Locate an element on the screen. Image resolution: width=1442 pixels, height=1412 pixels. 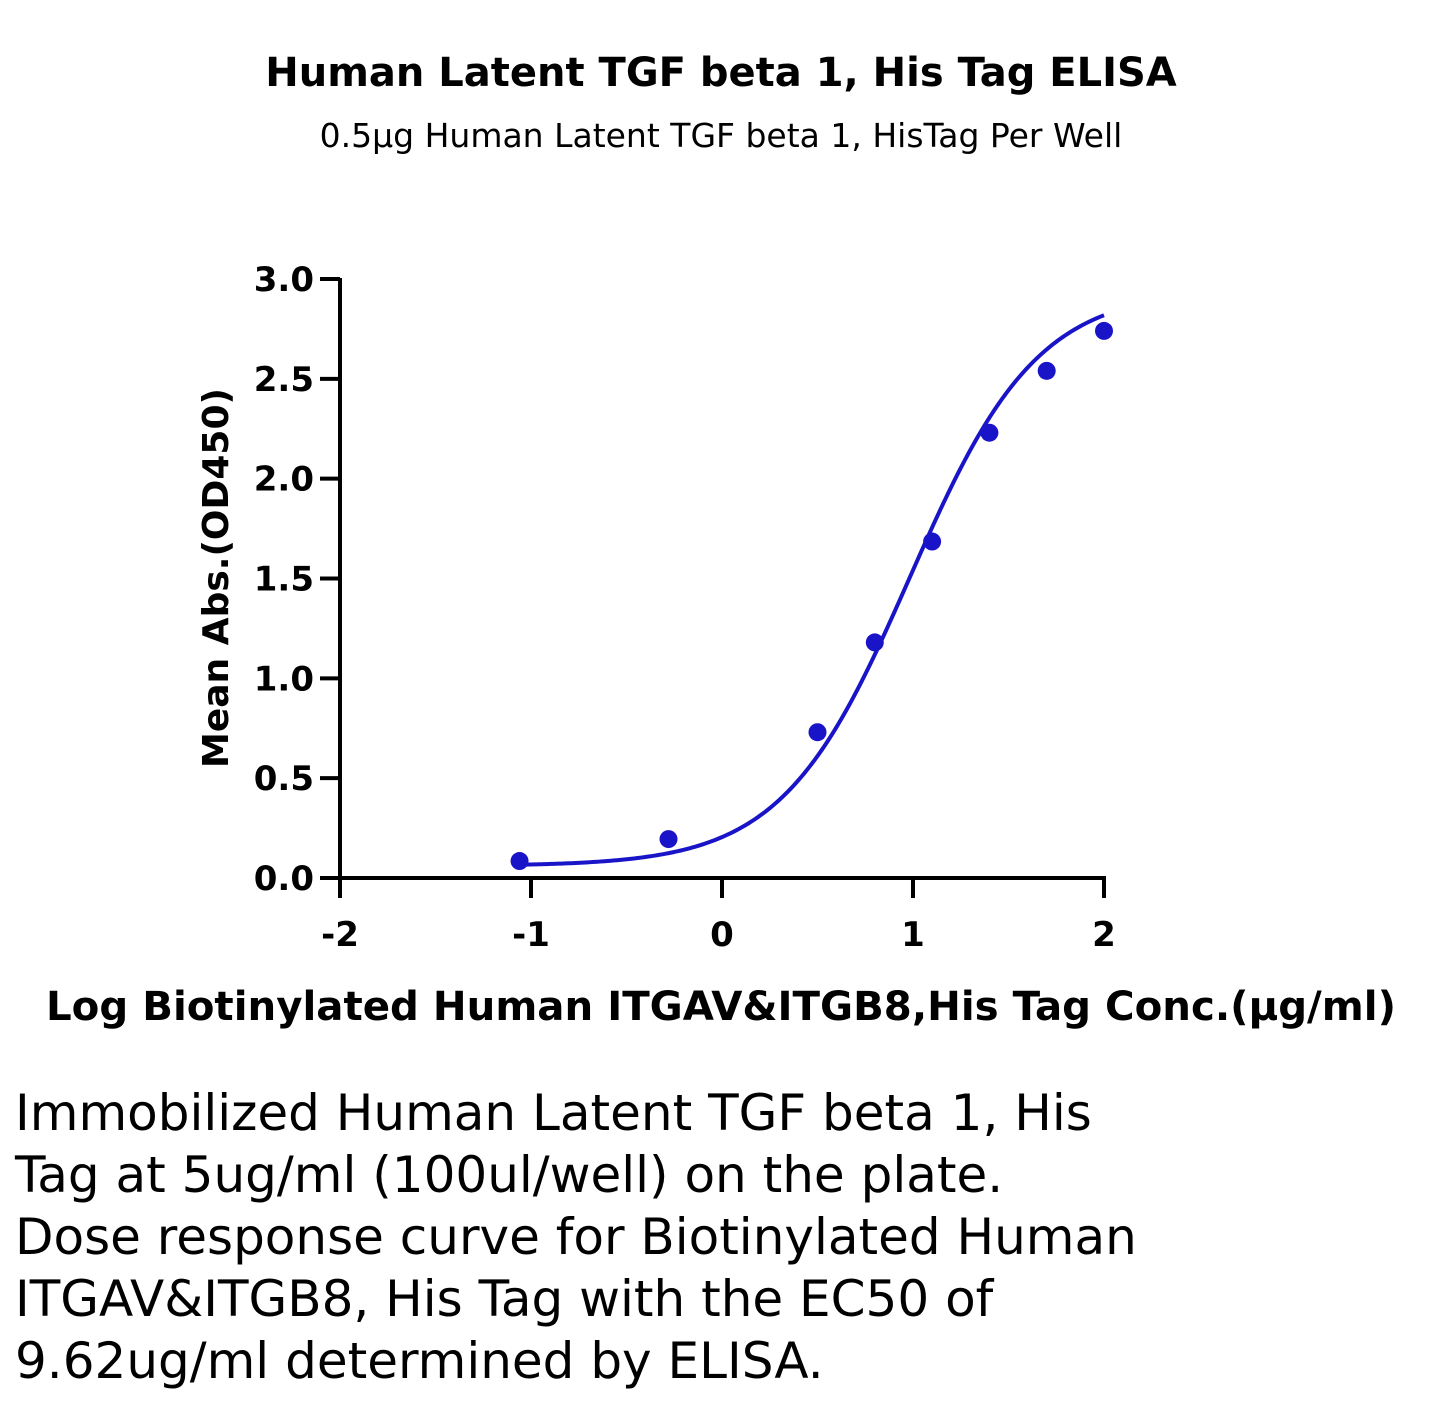
x-tick-label: 2 is located at coordinates (1104, 935).